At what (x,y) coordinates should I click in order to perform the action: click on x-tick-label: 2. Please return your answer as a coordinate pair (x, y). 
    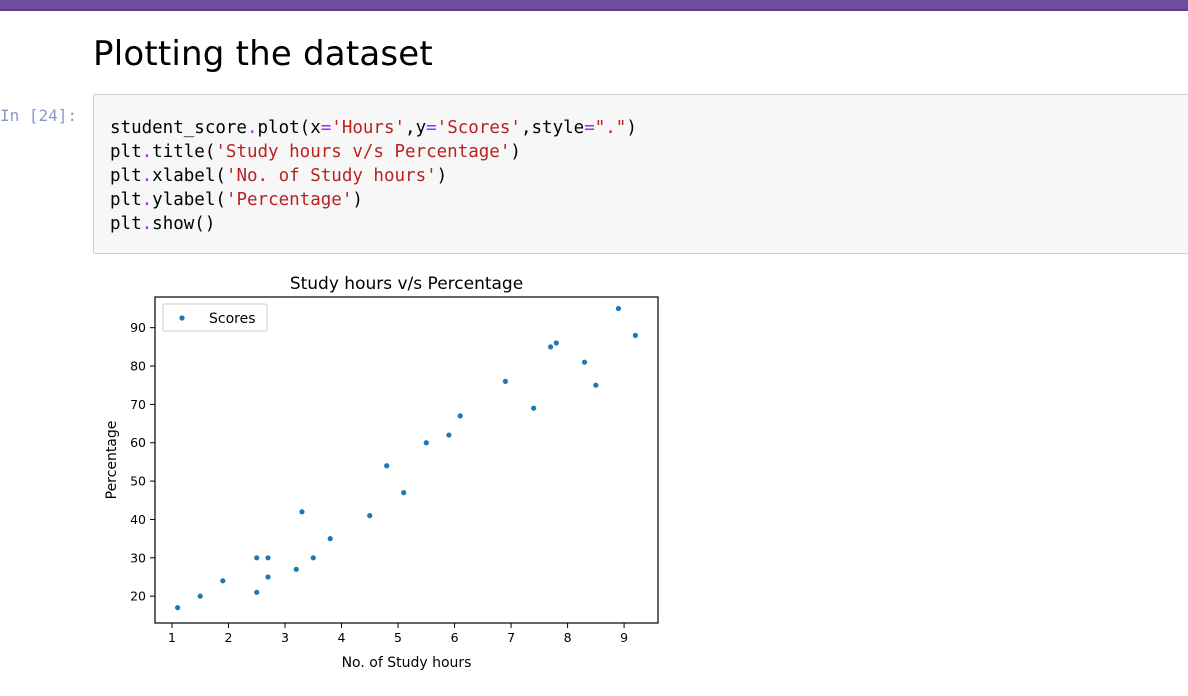
    Looking at the image, I should click on (228, 637).